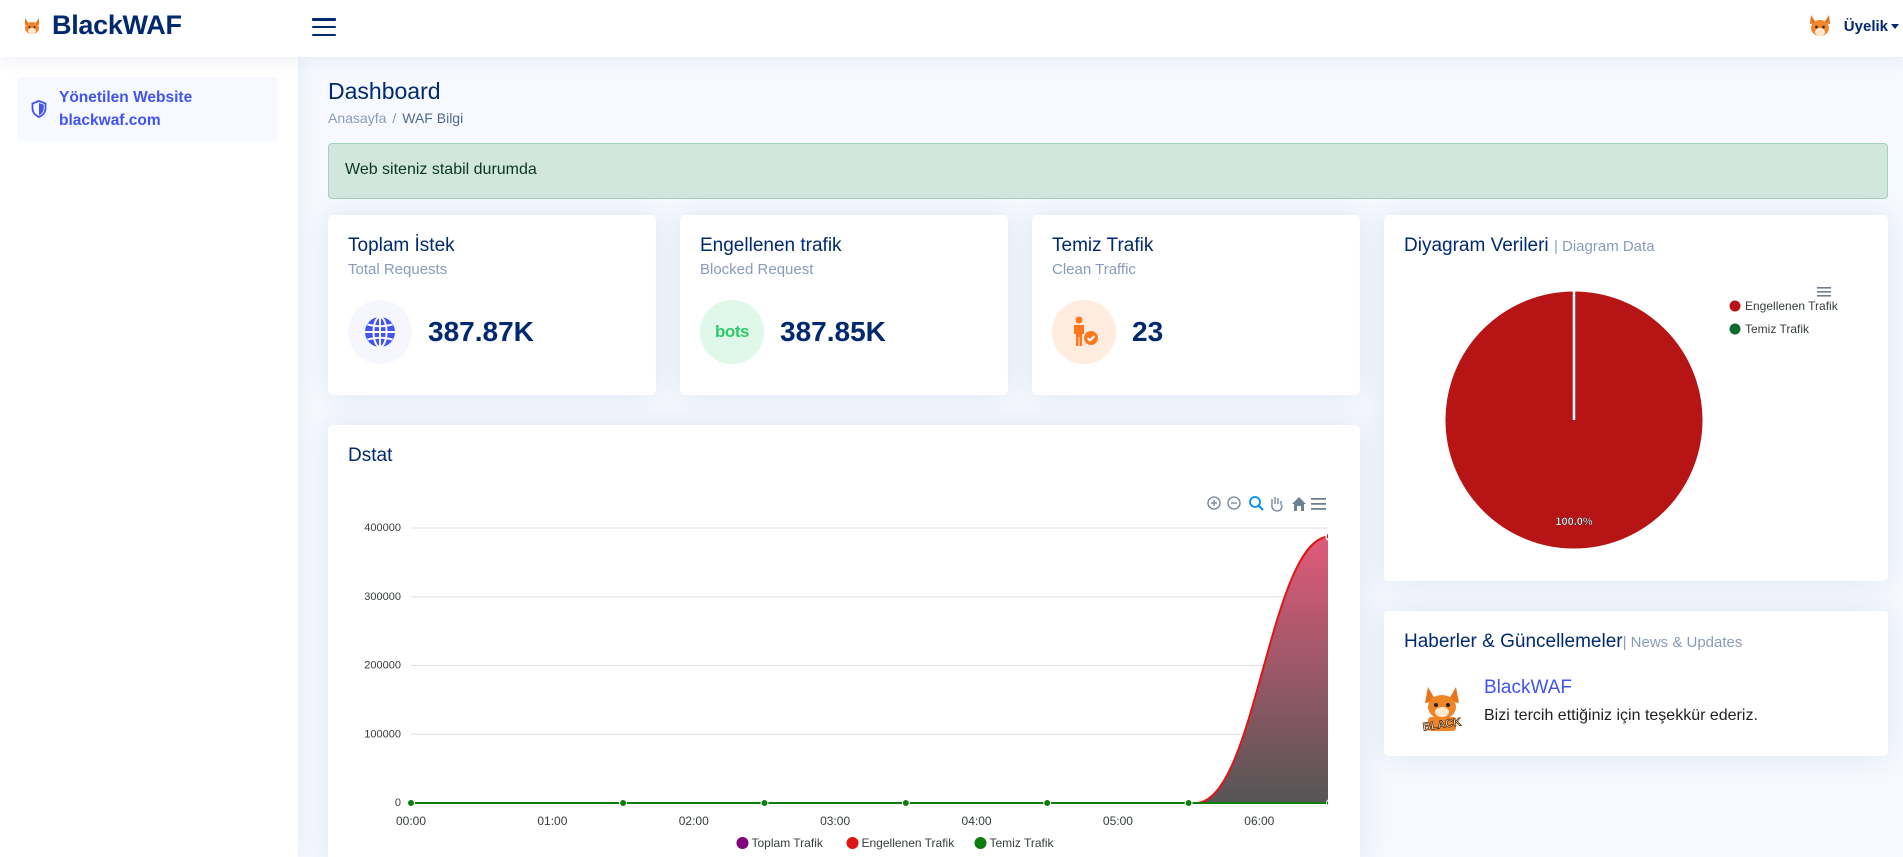  What do you see at coordinates (382, 666) in the screenshot?
I see `y-tick-label: 200000` at bounding box center [382, 666].